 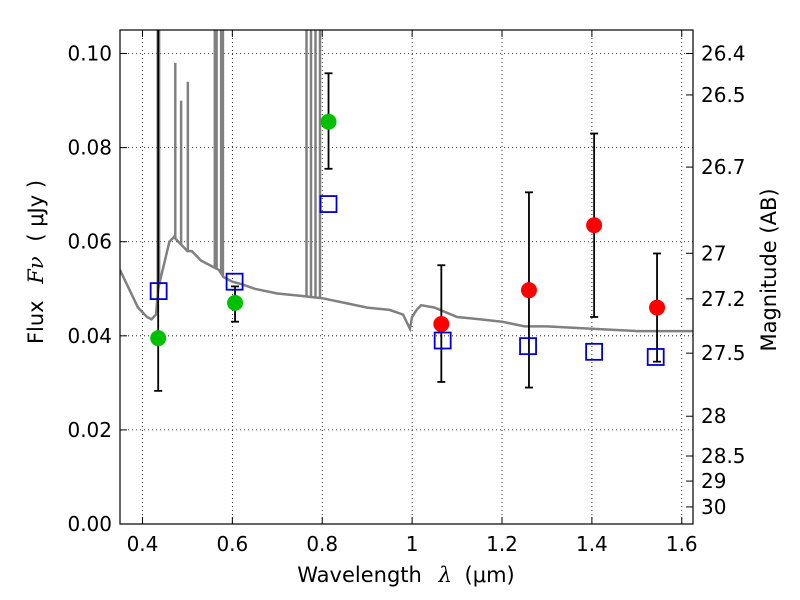 What do you see at coordinates (723, 54) in the screenshot?
I see `y2-tick-label: 26.4` at bounding box center [723, 54].